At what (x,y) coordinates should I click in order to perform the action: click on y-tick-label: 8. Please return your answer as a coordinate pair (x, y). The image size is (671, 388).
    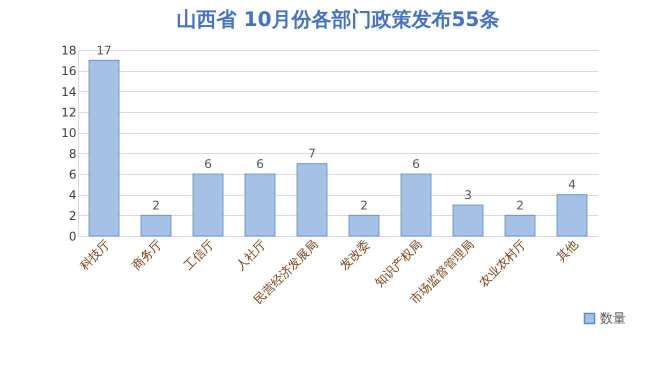
    Looking at the image, I should click on (72, 153).